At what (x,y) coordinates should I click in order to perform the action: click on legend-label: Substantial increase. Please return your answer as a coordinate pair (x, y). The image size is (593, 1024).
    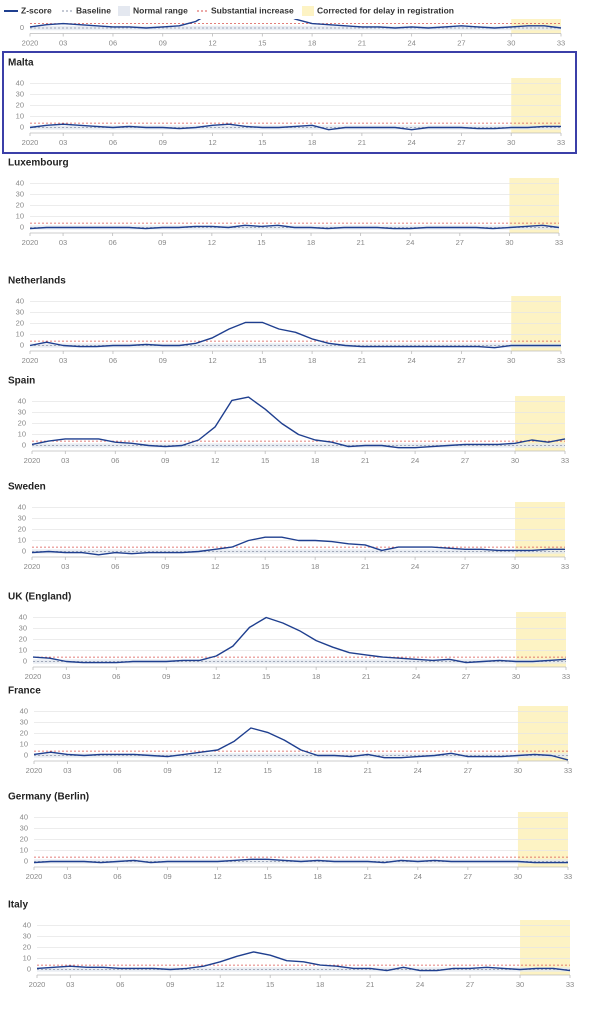
    Looking at the image, I should click on (252, 10).